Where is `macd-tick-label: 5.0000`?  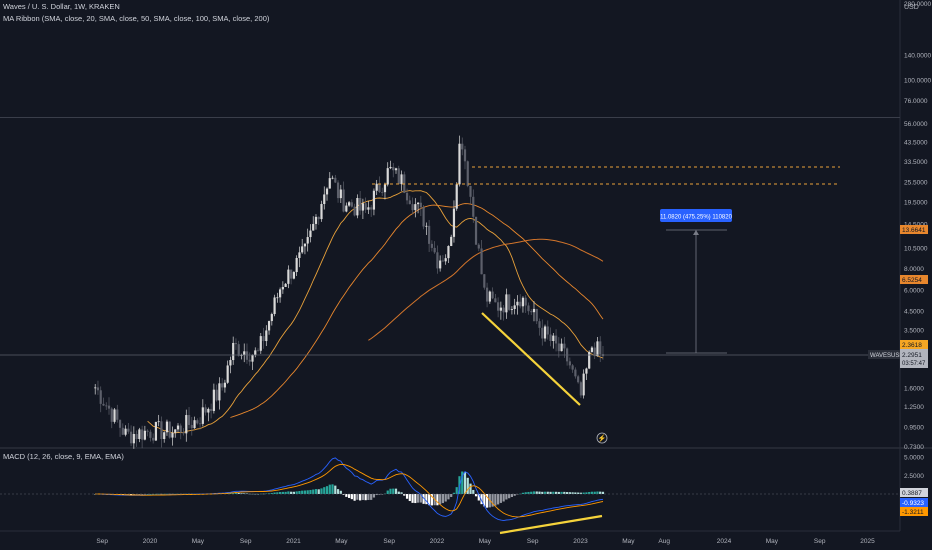 macd-tick-label: 5.0000 is located at coordinates (914, 458).